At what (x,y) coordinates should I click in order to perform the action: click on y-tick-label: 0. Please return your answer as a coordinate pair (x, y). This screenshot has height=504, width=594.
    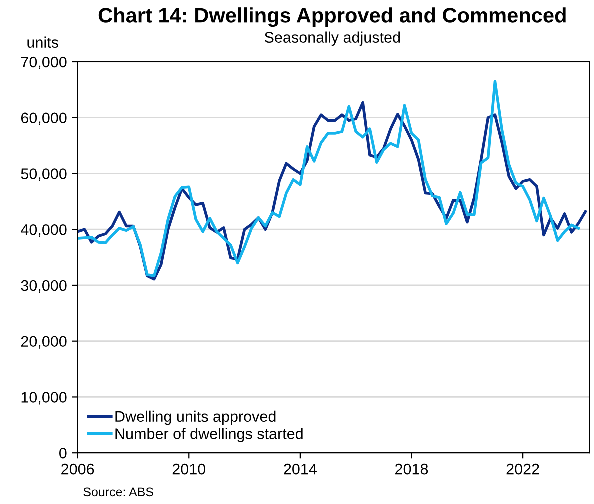
    Looking at the image, I should click on (63, 453).